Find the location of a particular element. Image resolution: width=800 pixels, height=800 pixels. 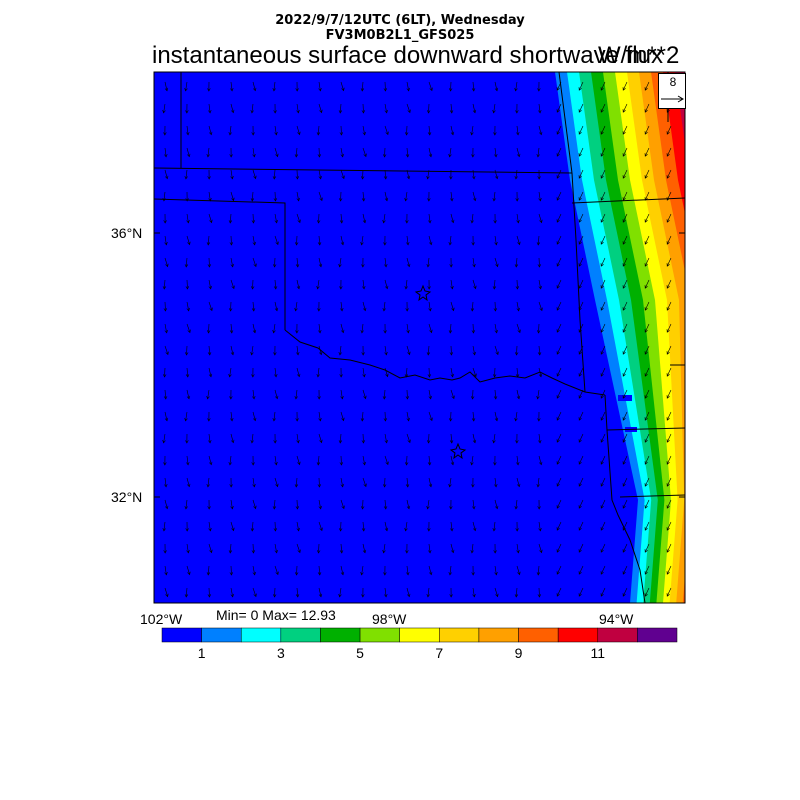

lon-label-94w: 94°W is located at coordinates (616, 619).